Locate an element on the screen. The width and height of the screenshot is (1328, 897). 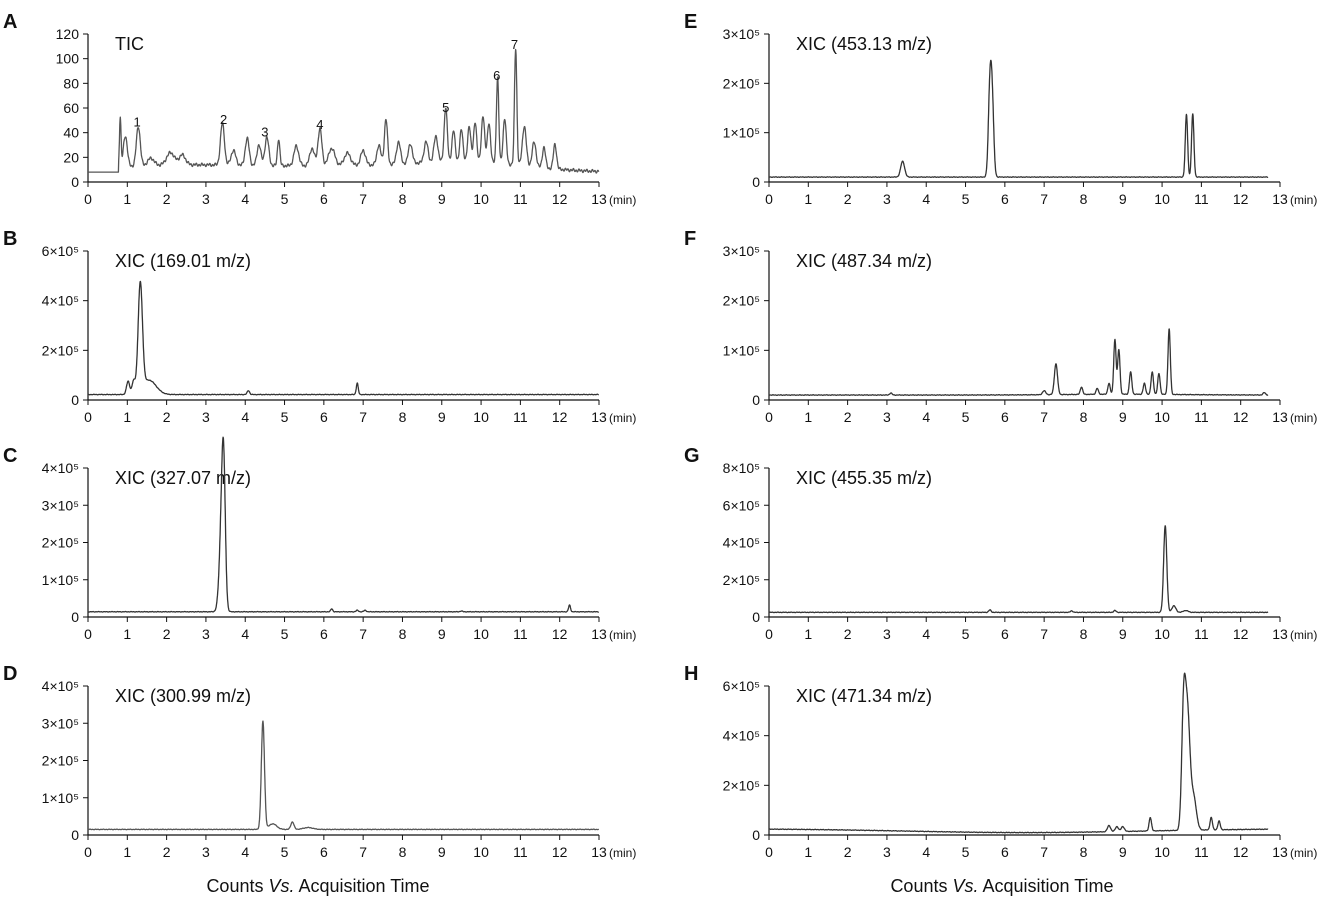
y-tick-label: 2×10⁵ is located at coordinates (741, 785).